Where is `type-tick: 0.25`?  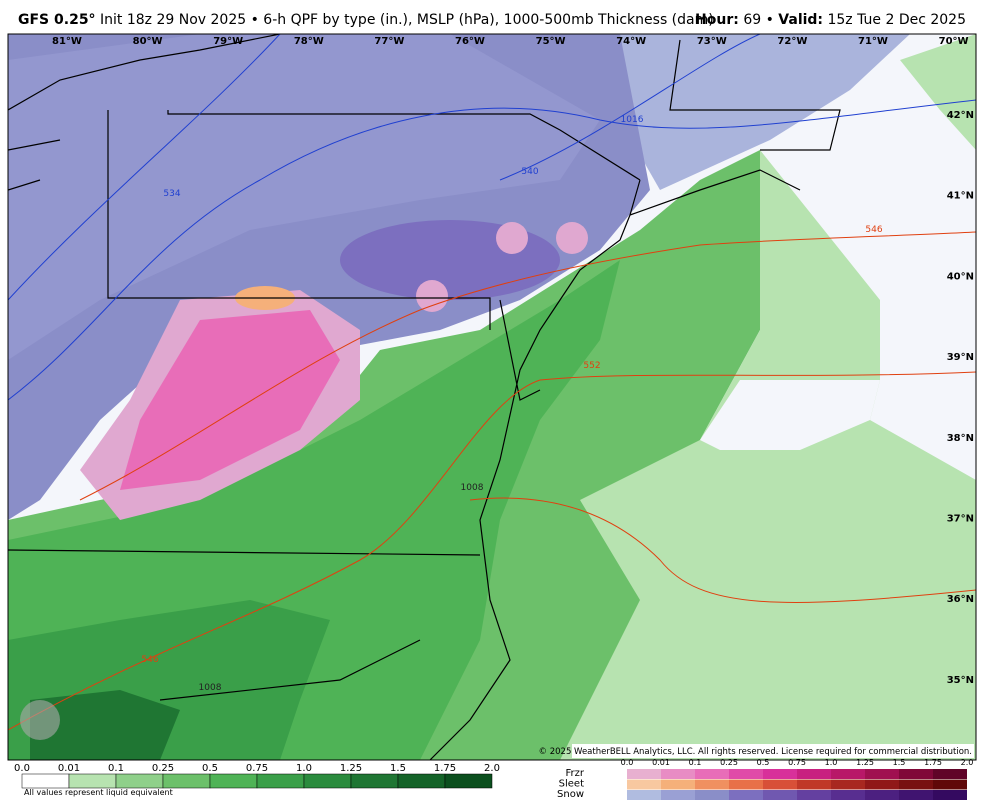
type-tick: 0.25 is located at coordinates (729, 762).